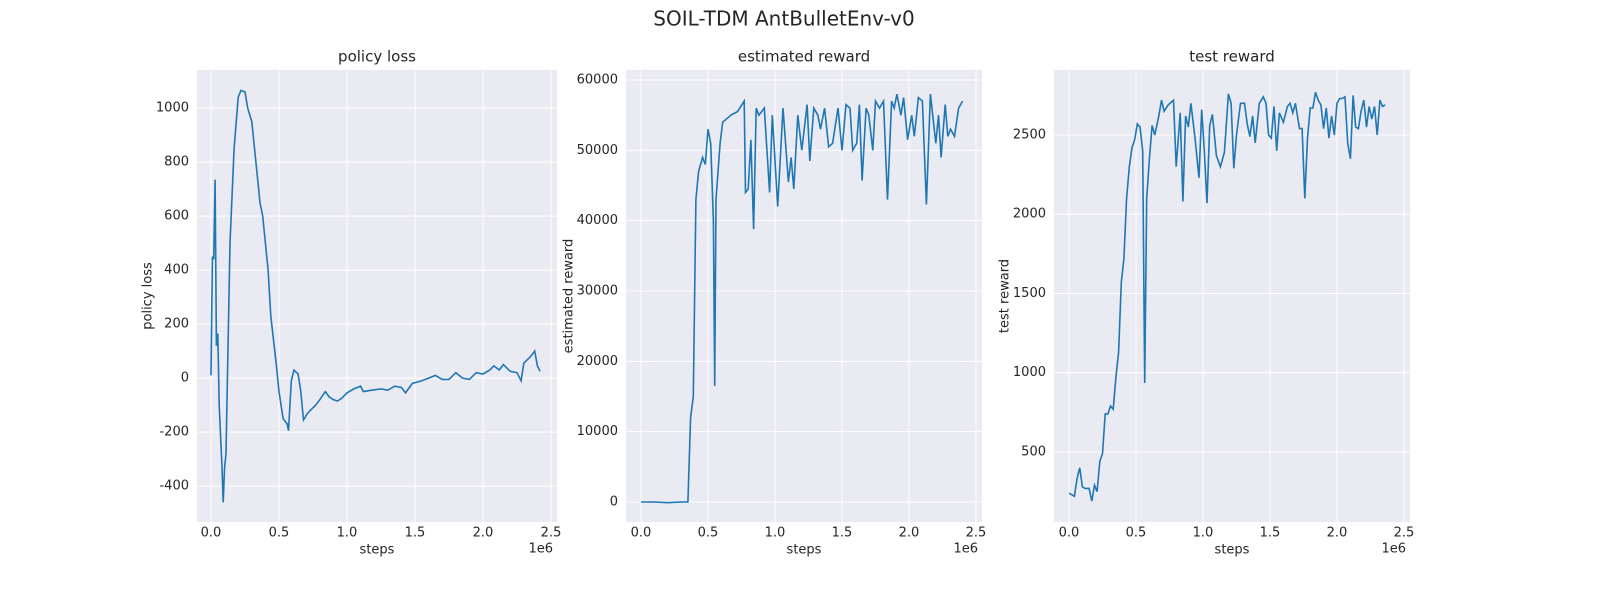  I want to click on y-tick-label: 800, so click(176, 162).